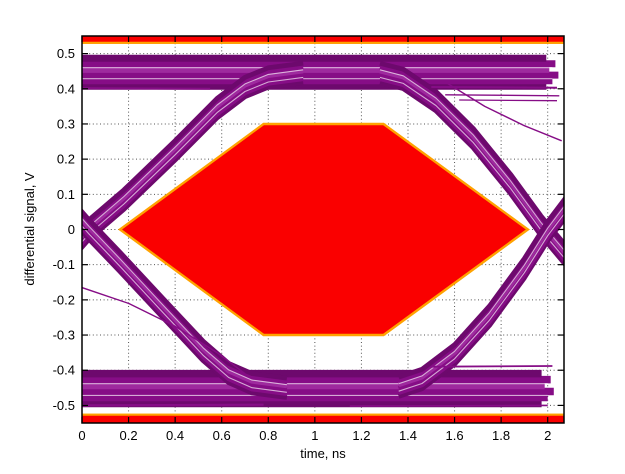  I want to click on y-axis-label: differential signal, V, so click(29, 229).